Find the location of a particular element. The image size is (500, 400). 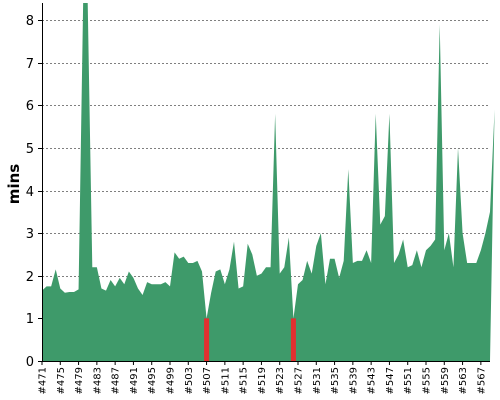

x-tick-label: #555 is located at coordinates (427, 380).